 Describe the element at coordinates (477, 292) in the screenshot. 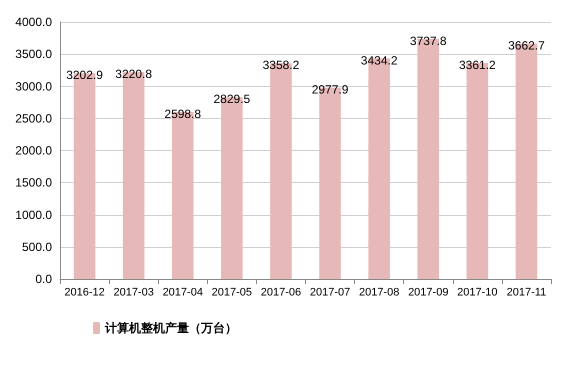

I see `x-tick-label: 2017-10` at that location.